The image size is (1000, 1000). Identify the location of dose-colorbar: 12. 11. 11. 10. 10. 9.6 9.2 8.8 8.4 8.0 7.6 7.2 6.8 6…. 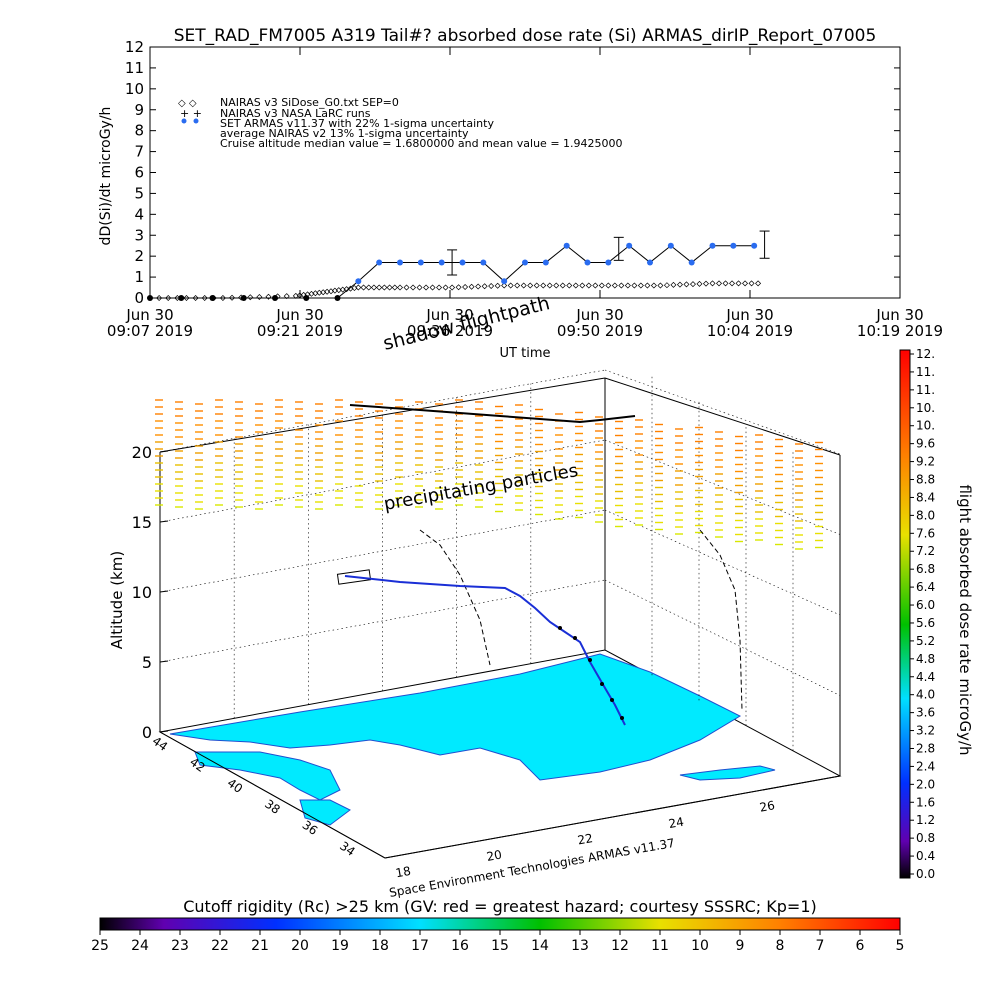
(936, 614).